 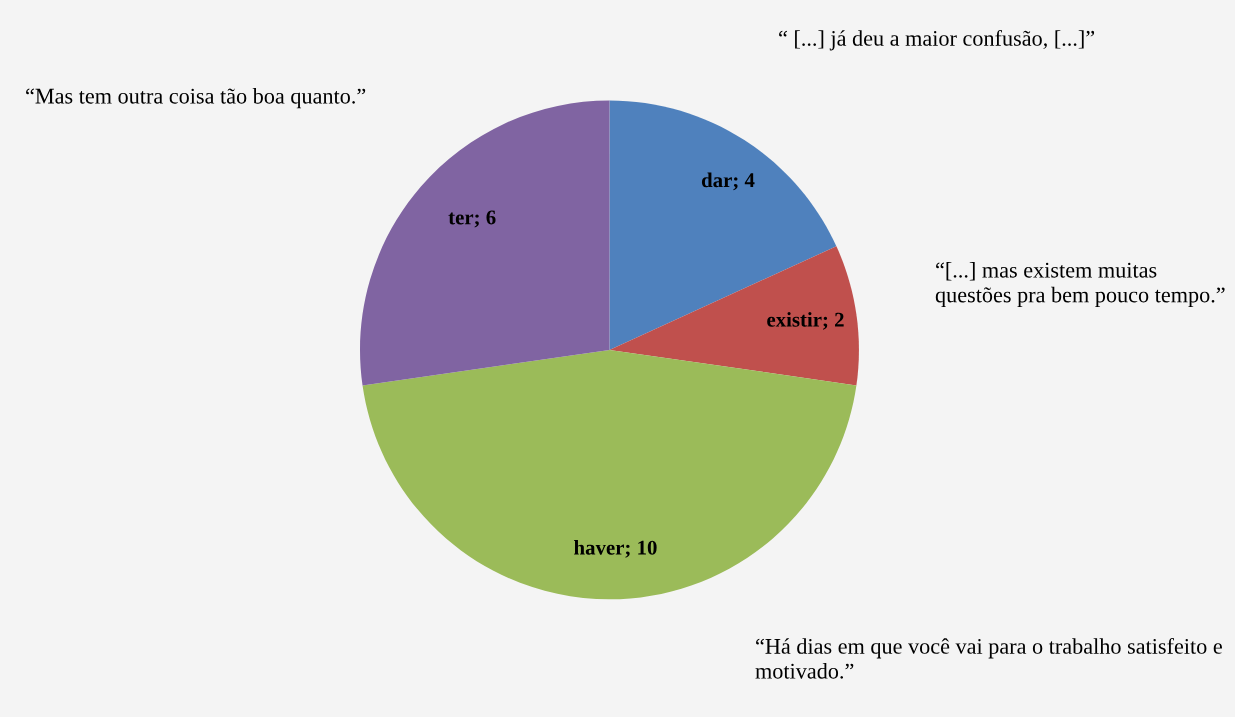 What do you see at coordinates (833, 321) in the screenshot?
I see `data-label: ; 2` at bounding box center [833, 321].